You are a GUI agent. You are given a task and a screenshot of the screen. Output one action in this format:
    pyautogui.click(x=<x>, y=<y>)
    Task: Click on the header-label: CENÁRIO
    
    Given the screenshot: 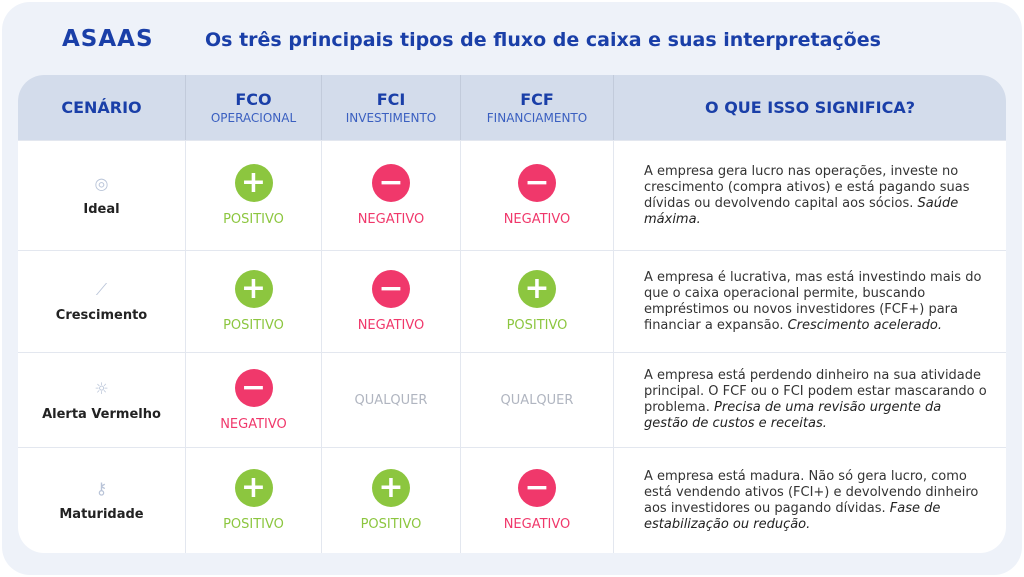 What is the action you would take?
    pyautogui.click(x=101, y=107)
    